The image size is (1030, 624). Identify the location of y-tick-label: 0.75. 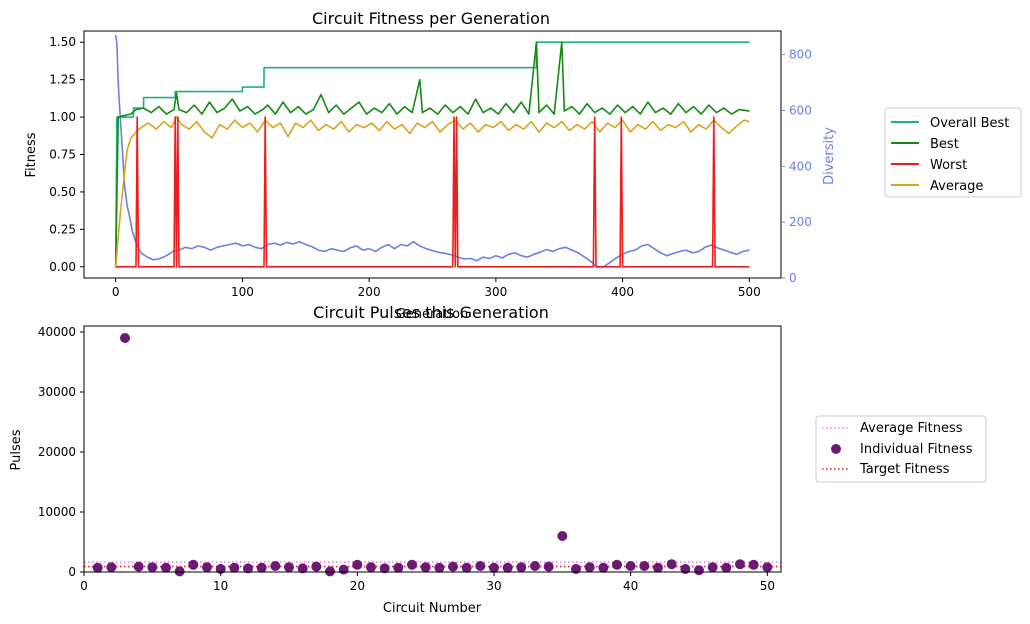
(62, 155).